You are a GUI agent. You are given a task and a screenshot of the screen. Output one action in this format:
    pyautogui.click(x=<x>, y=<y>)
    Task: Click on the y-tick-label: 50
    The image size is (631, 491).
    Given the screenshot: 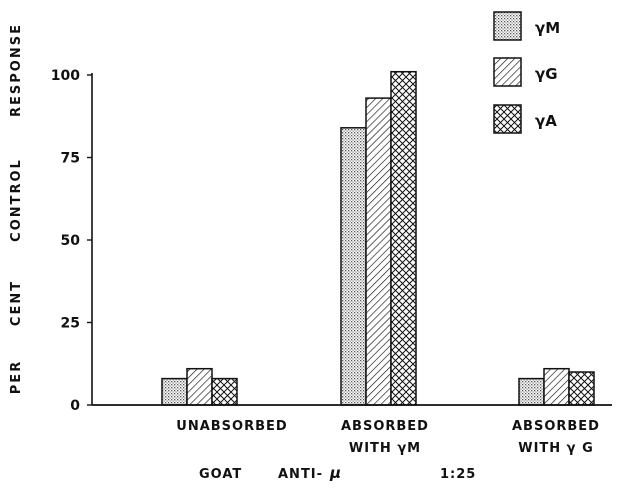 What is the action you would take?
    pyautogui.click(x=71, y=241)
    